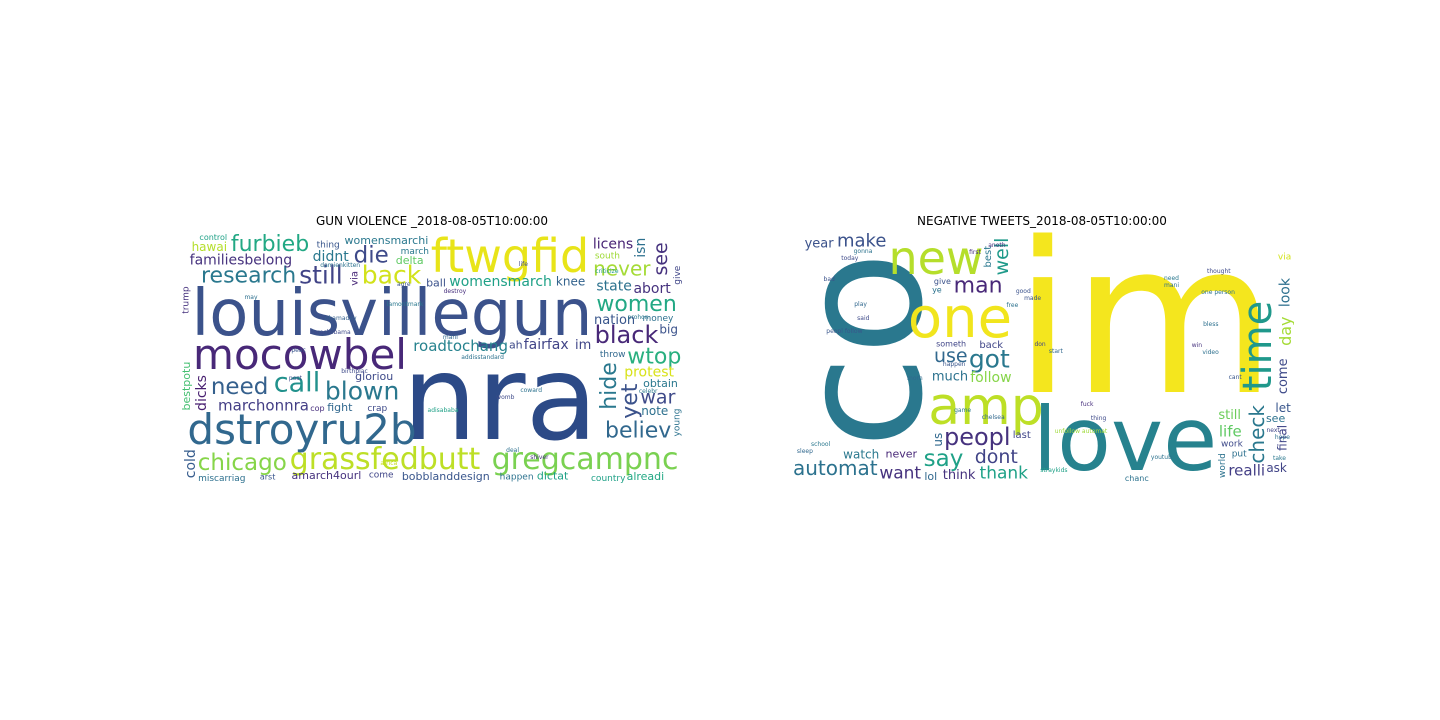  What do you see at coordinates (1087, 404) in the screenshot?
I see `cloud-word: fuck` at bounding box center [1087, 404].